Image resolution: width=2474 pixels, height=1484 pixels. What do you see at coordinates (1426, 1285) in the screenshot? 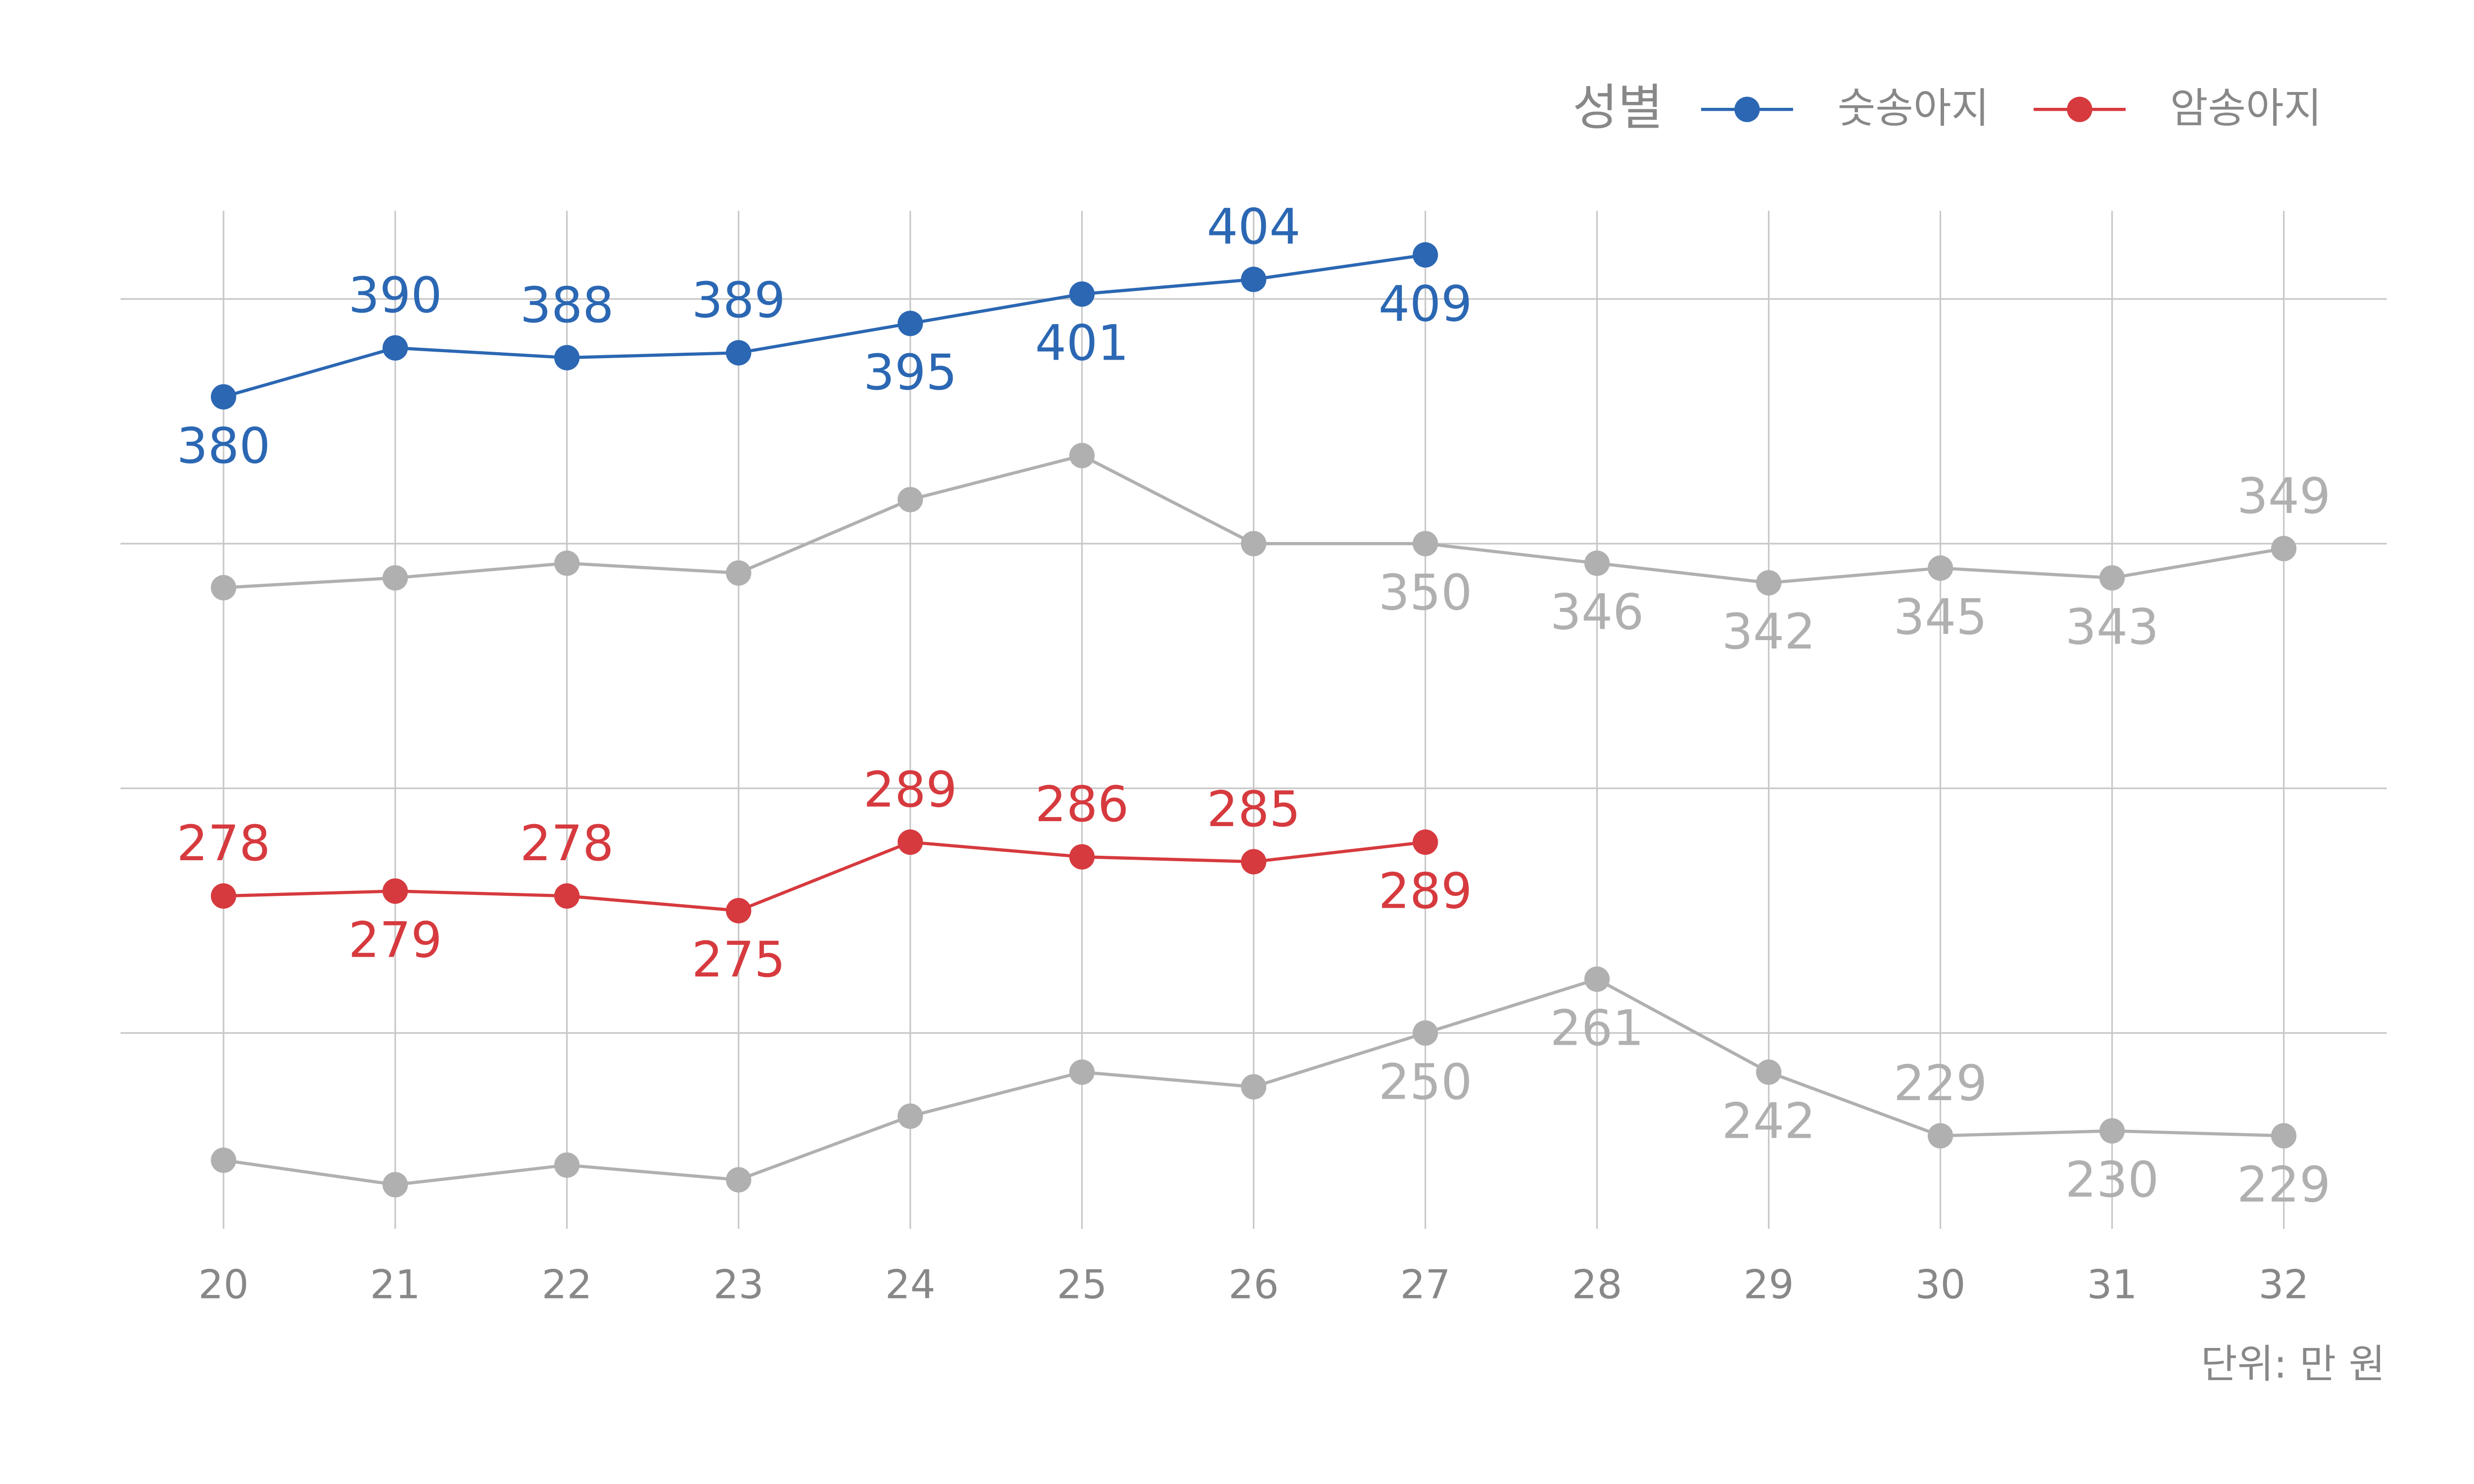
I see `x-tick-label: 27` at bounding box center [1426, 1285].